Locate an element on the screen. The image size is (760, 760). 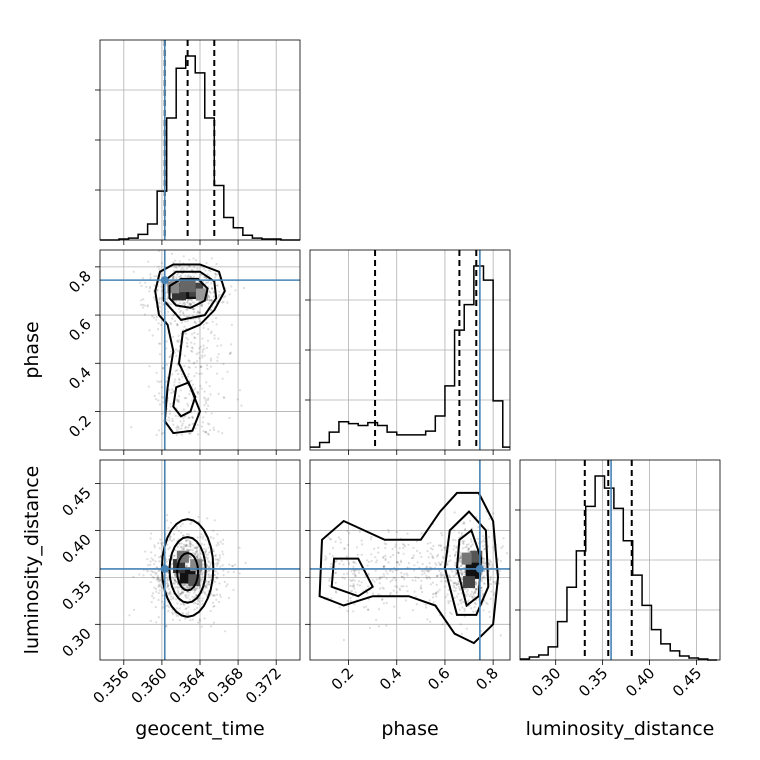
y-tick-label: 0.8 is located at coordinates (80, 282).